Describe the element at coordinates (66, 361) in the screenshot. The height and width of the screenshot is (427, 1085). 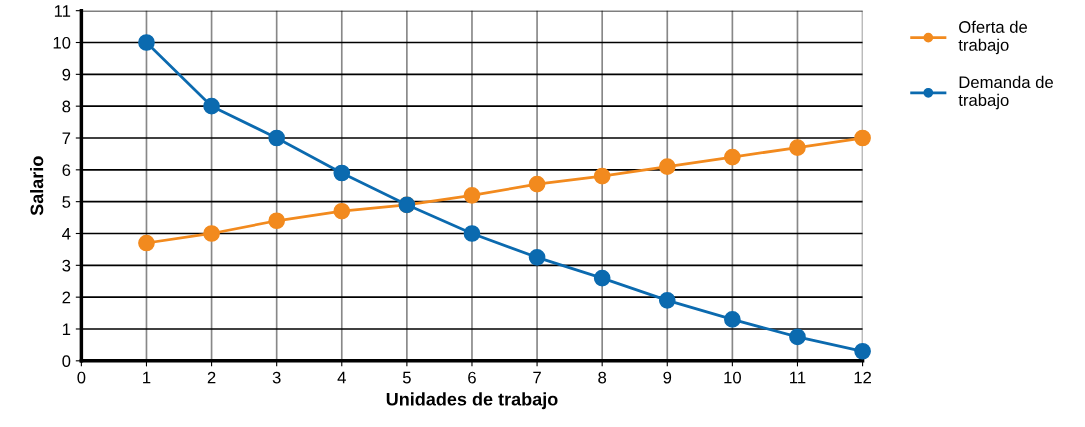
I see `y-tick-label: 0` at that location.